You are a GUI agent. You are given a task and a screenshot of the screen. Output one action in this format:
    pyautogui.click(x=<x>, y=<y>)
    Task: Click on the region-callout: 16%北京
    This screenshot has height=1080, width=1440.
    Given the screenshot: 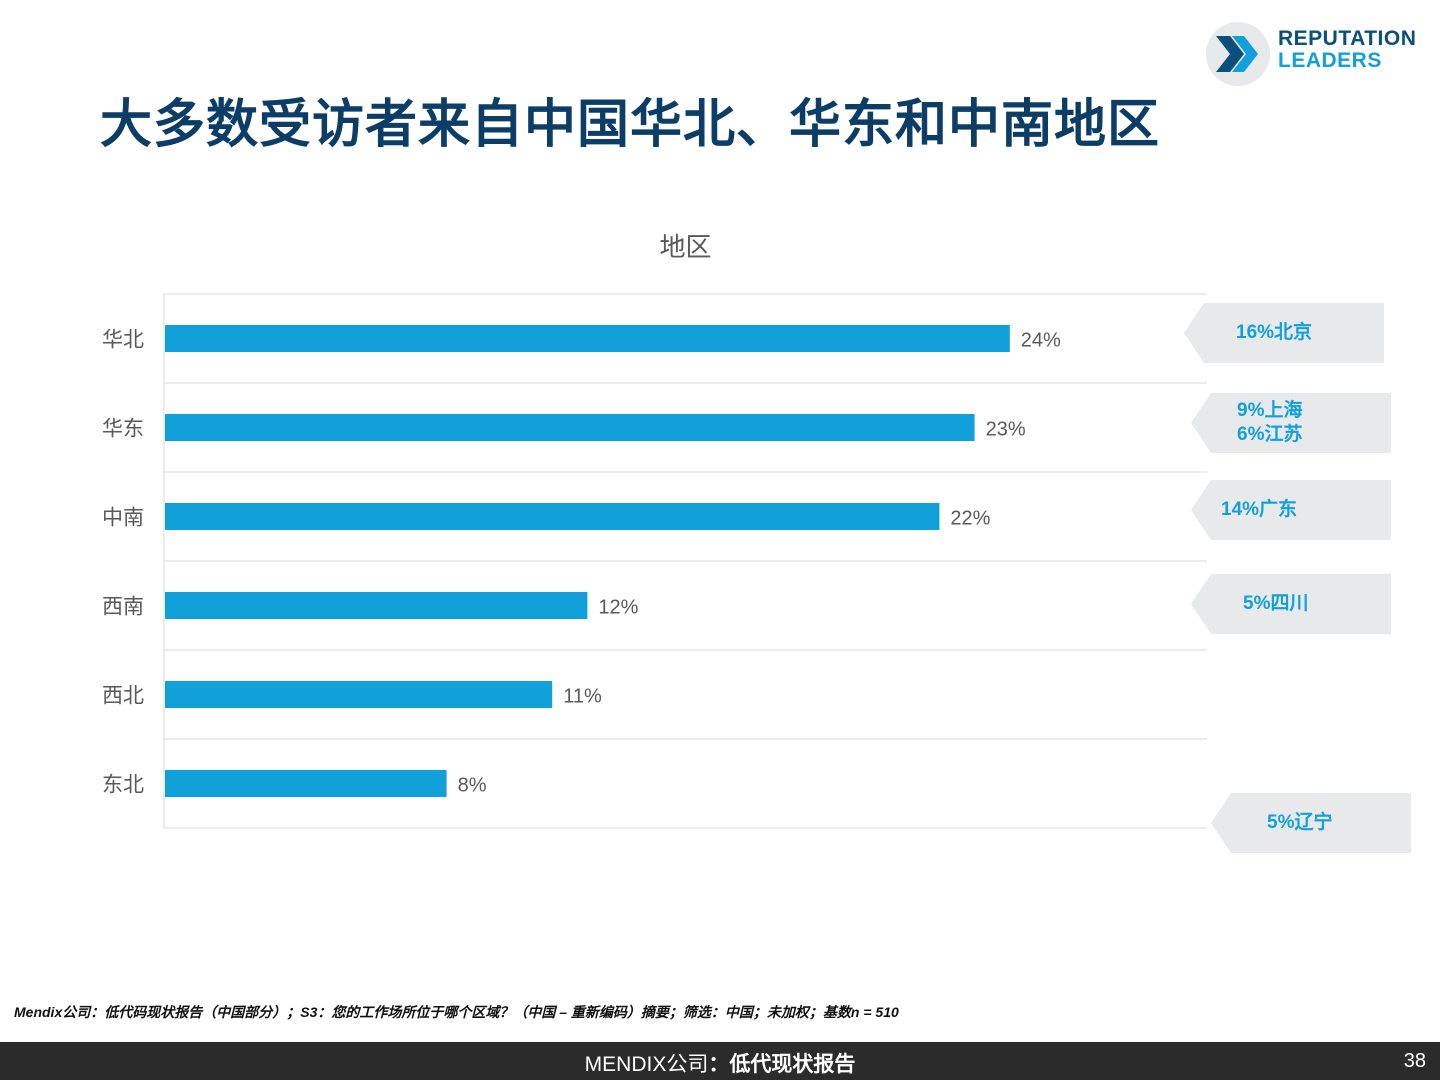 What is the action you would take?
    pyautogui.click(x=1284, y=333)
    